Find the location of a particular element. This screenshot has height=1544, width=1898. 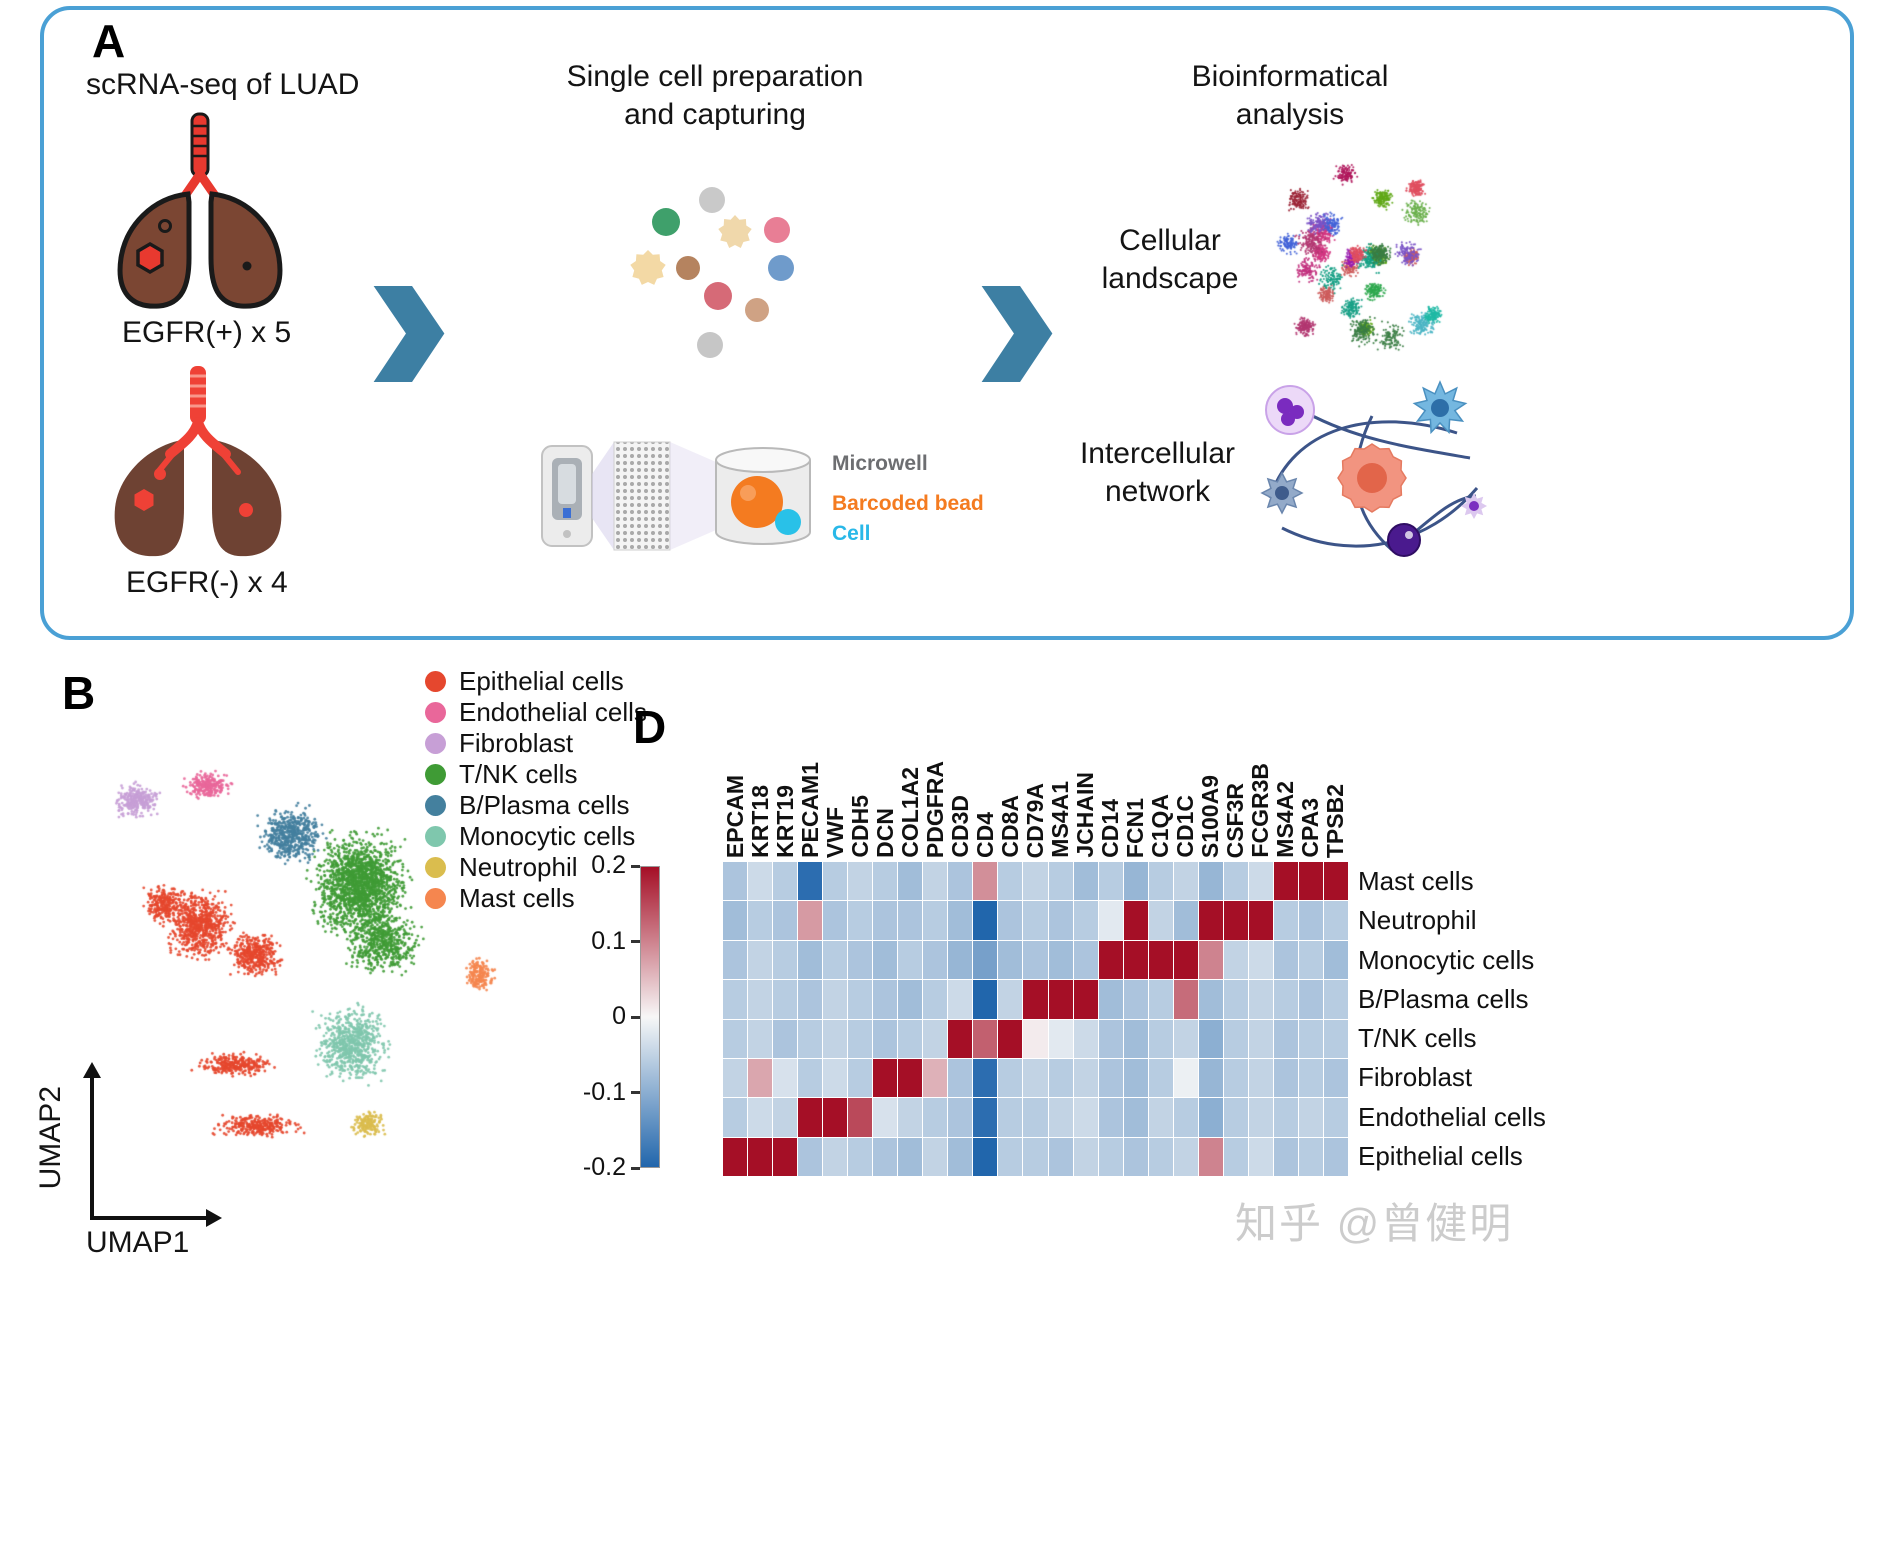

gene-label: MS4A1 is located at coordinates (1060, 819).